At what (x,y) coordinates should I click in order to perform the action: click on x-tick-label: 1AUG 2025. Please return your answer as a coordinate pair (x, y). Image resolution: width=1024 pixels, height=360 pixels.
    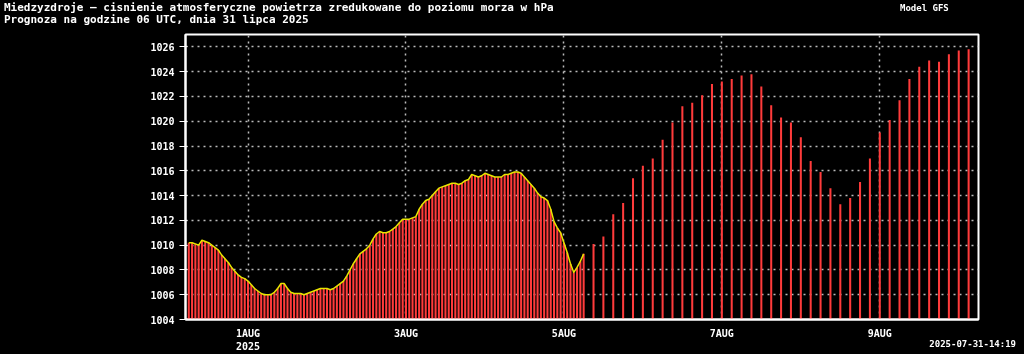
    Looking at the image, I should click on (248, 339).